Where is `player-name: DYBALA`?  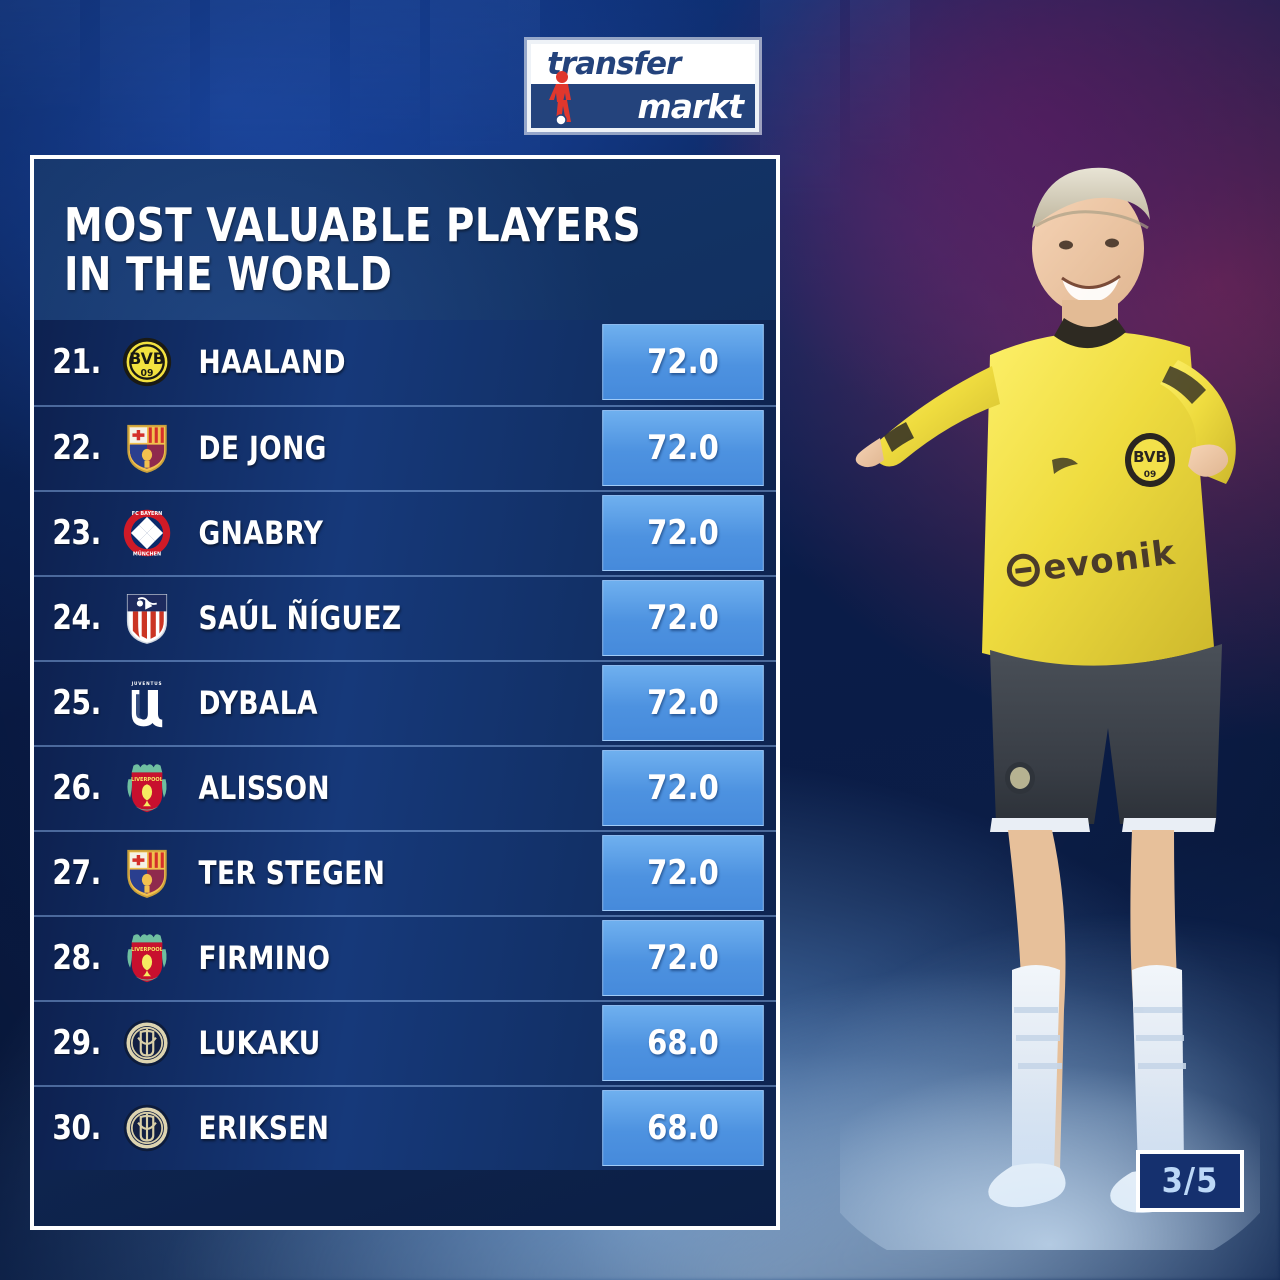
player-name: DYBALA is located at coordinates (258, 703).